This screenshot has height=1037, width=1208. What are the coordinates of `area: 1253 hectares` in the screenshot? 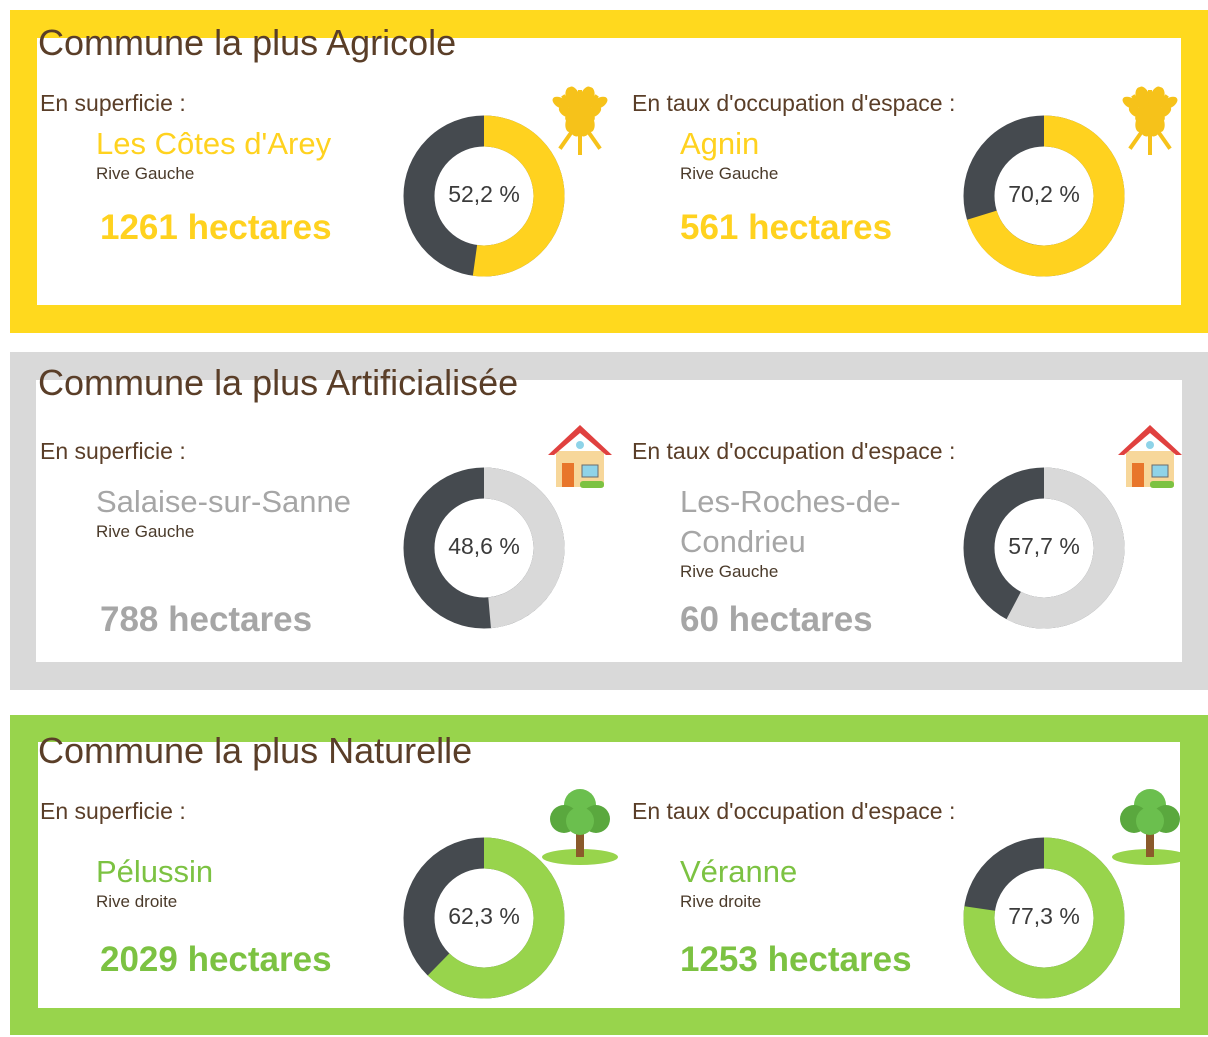 It's located at (796, 959).